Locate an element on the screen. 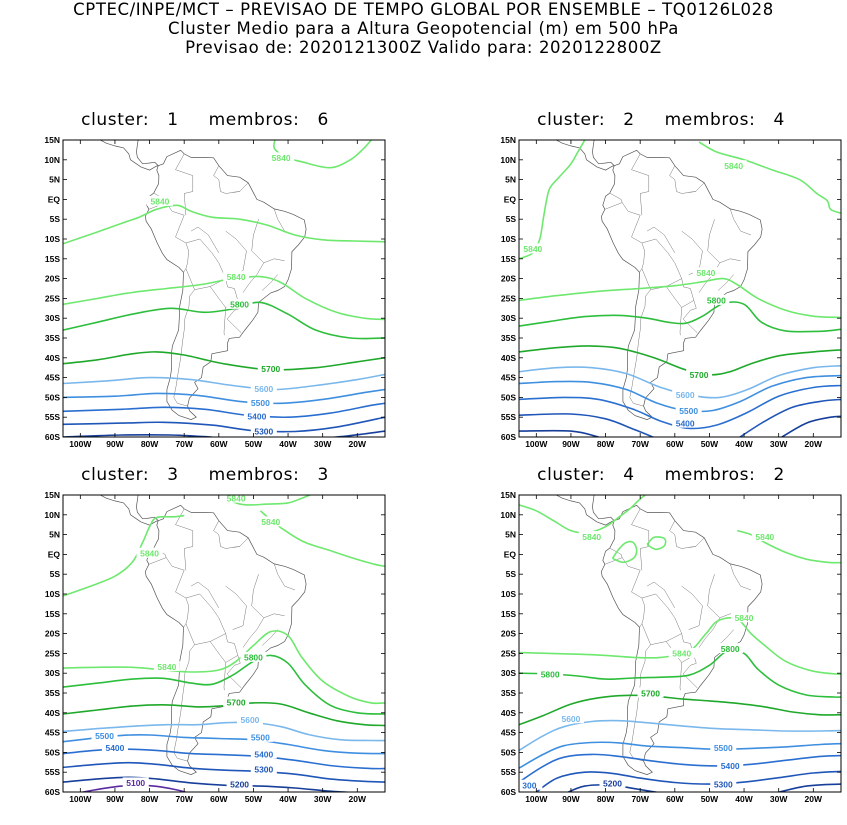  coastline-south-america is located at coordinates (226, 639).